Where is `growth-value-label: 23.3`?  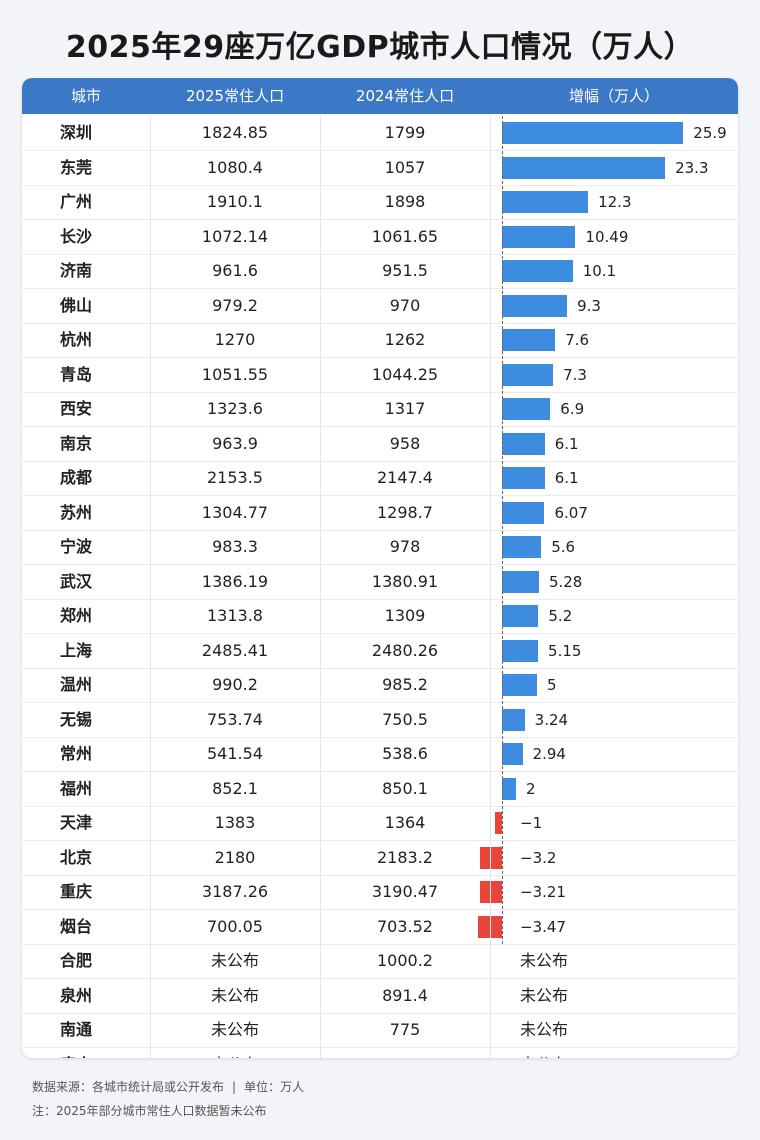 growth-value-label: 23.3 is located at coordinates (692, 167).